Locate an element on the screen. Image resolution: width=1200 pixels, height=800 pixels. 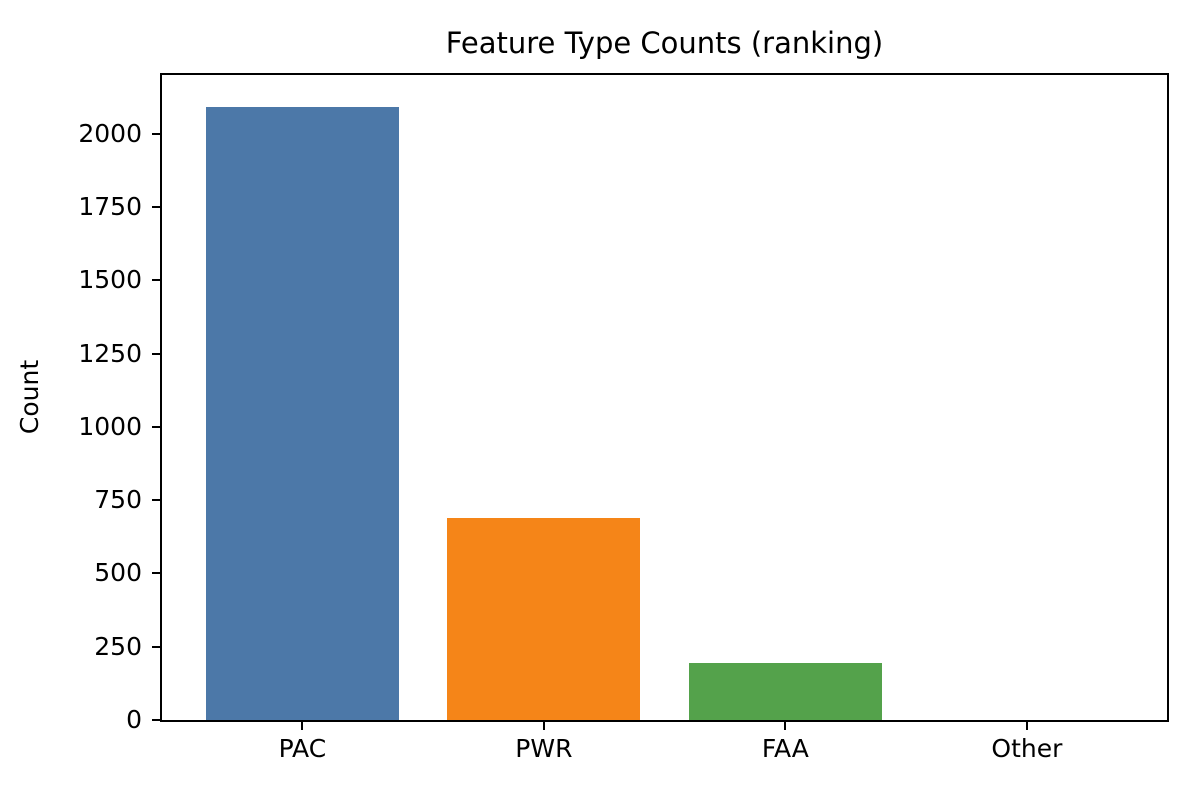
y-axis-label: Count is located at coordinates (29, 397).